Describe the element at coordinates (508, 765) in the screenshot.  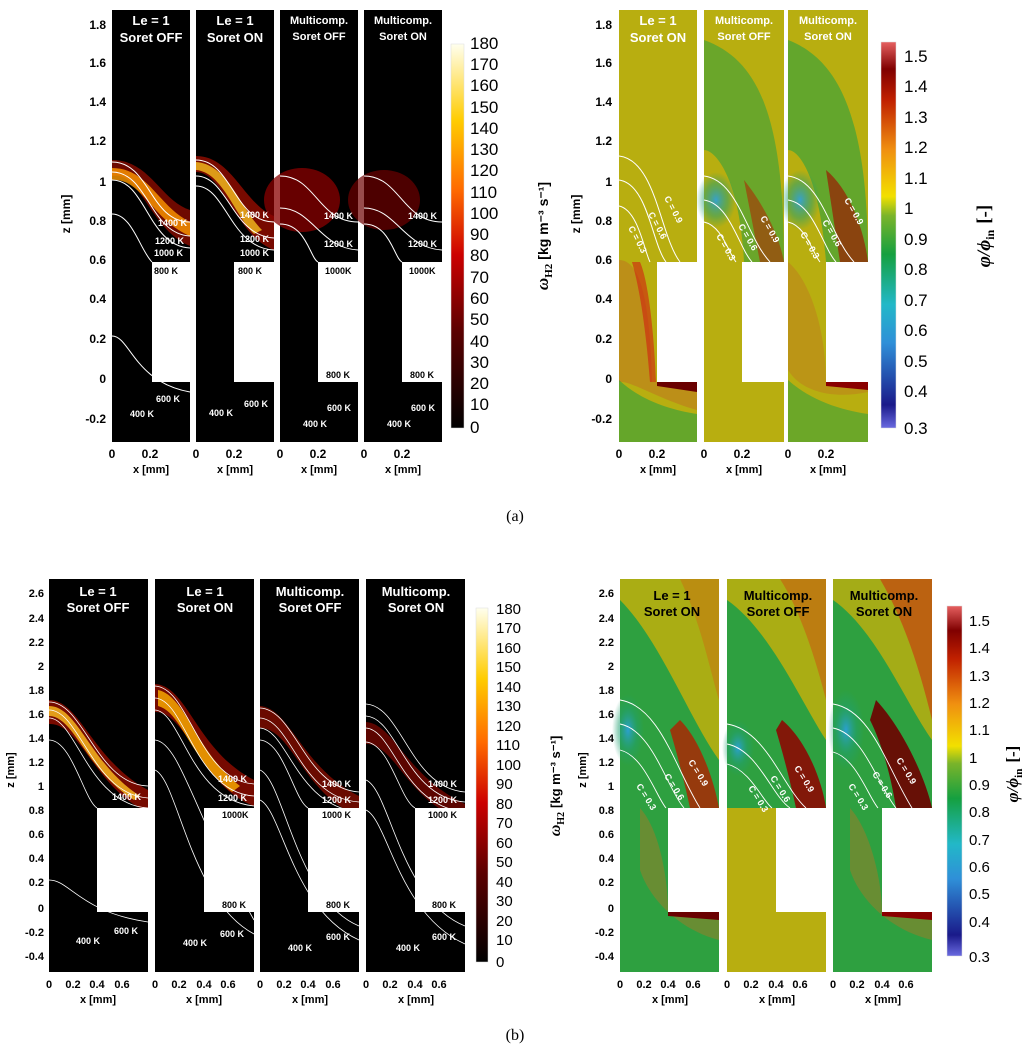
I see `colorbar-tick: 100` at that location.